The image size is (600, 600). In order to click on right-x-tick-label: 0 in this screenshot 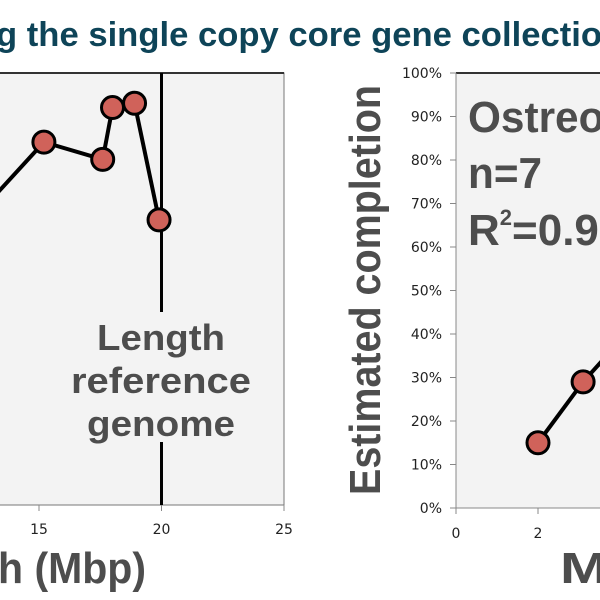, I will do `click(456, 534)`.